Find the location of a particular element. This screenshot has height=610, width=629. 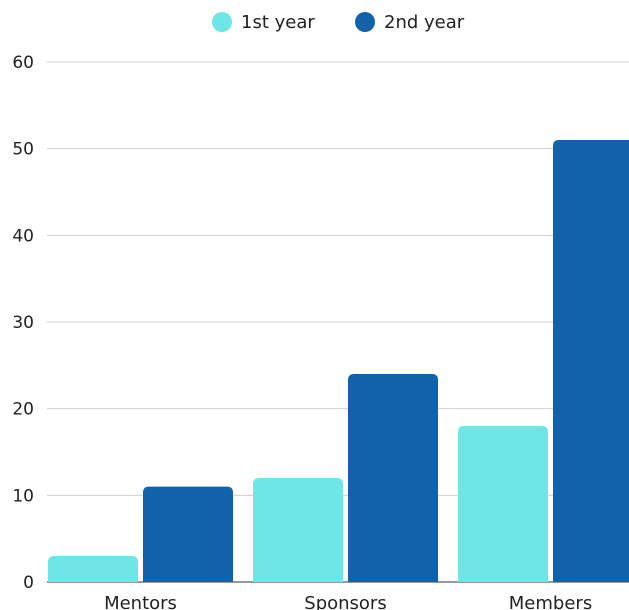

x-tick-label: Sponsors is located at coordinates (345, 601).